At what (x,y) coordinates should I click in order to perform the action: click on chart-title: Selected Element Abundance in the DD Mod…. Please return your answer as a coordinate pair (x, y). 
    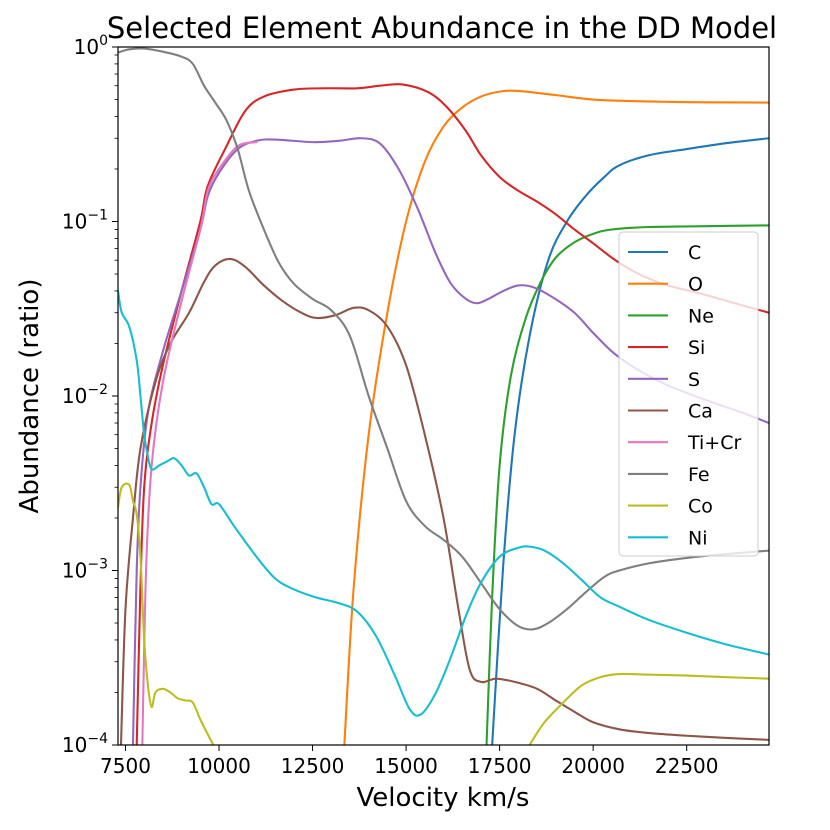
    Looking at the image, I should click on (442, 28).